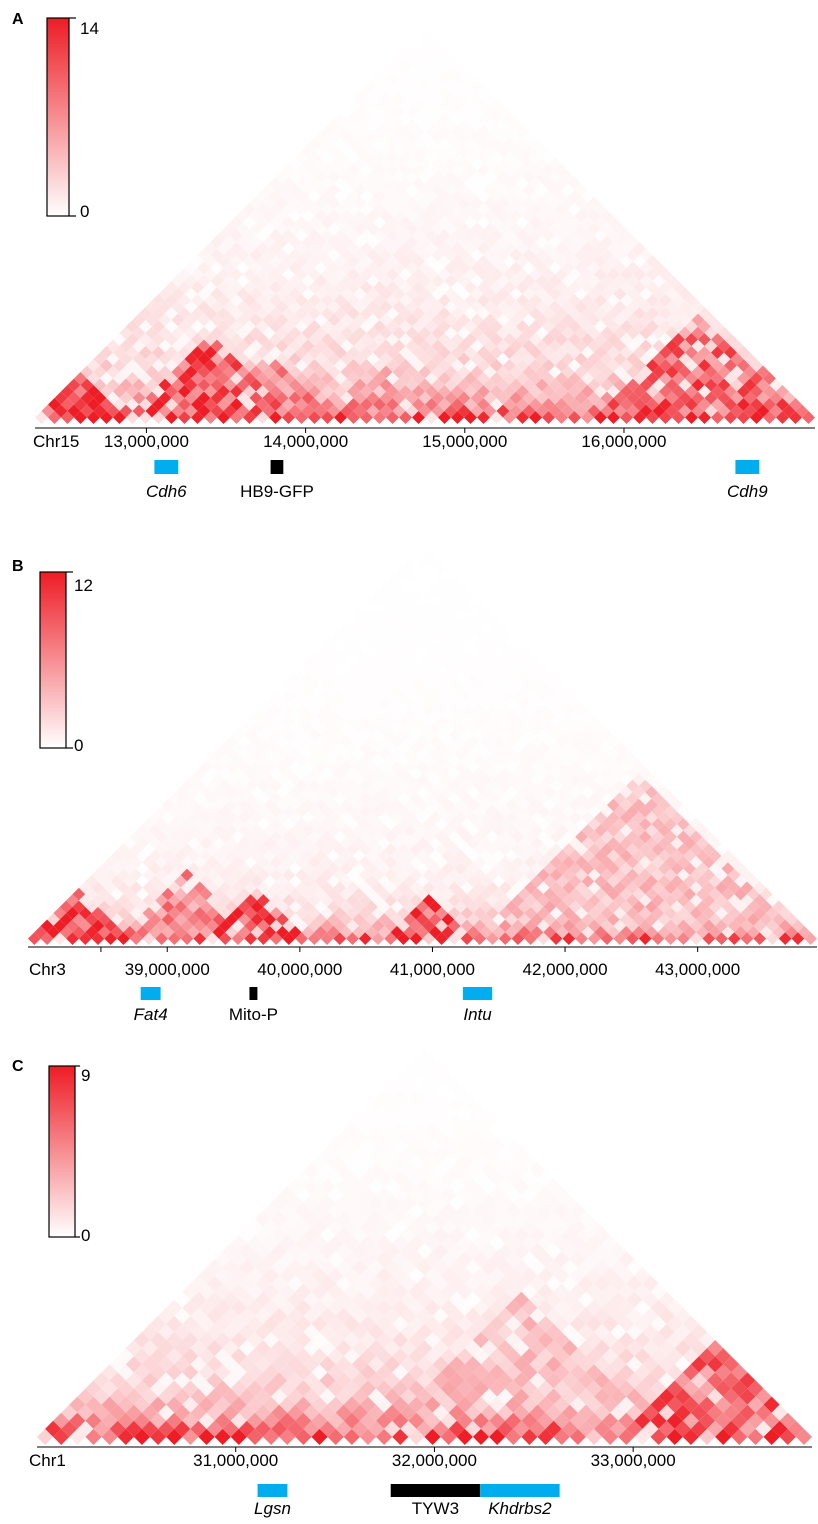 This screenshot has height=1524, width=818. I want to click on tick-label: 13,000,000, so click(146, 441).